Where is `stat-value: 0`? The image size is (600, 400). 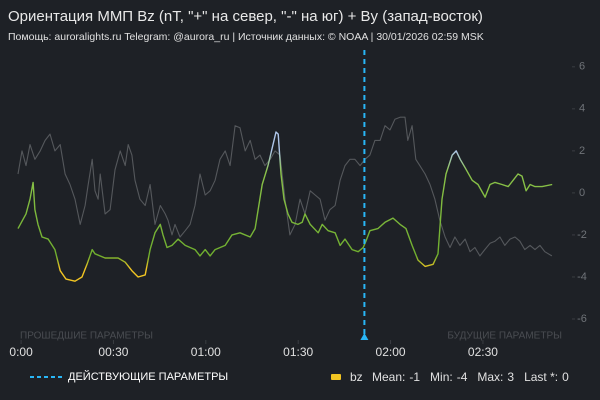 stat-value: 0 is located at coordinates (565, 377).